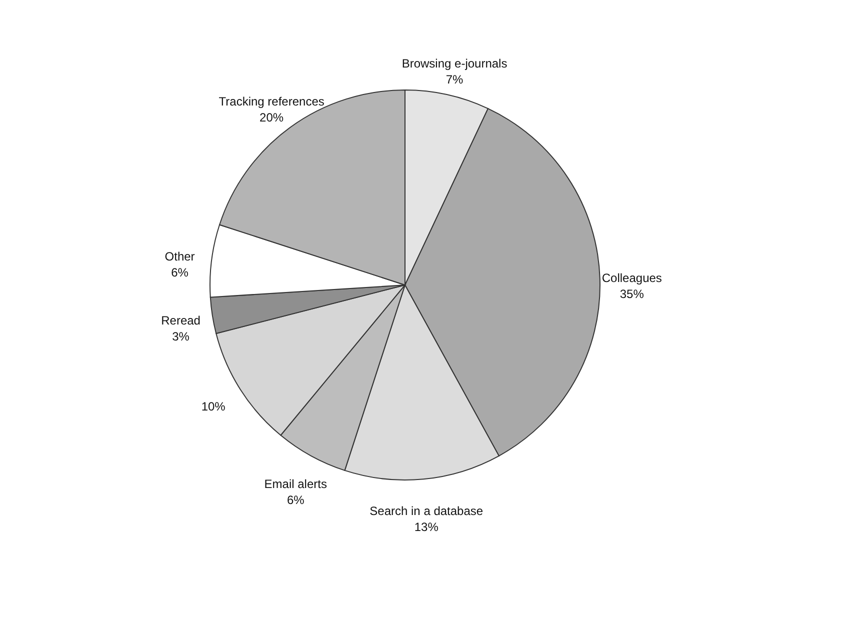  What do you see at coordinates (272, 117) in the screenshot?
I see `data-label: 20%` at bounding box center [272, 117].